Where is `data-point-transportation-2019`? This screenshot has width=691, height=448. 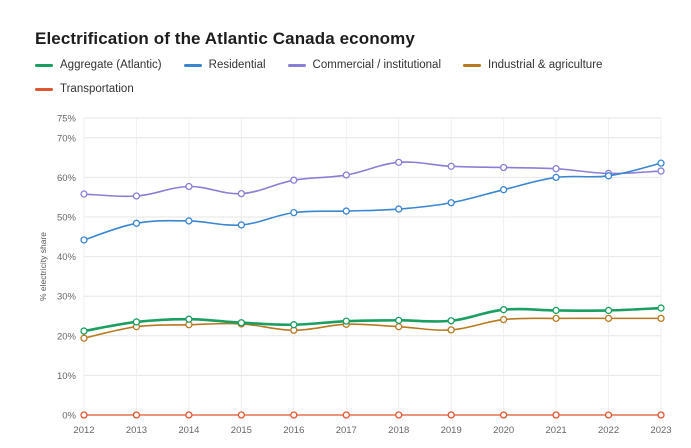
data-point-transportation-2019 is located at coordinates (451, 415).